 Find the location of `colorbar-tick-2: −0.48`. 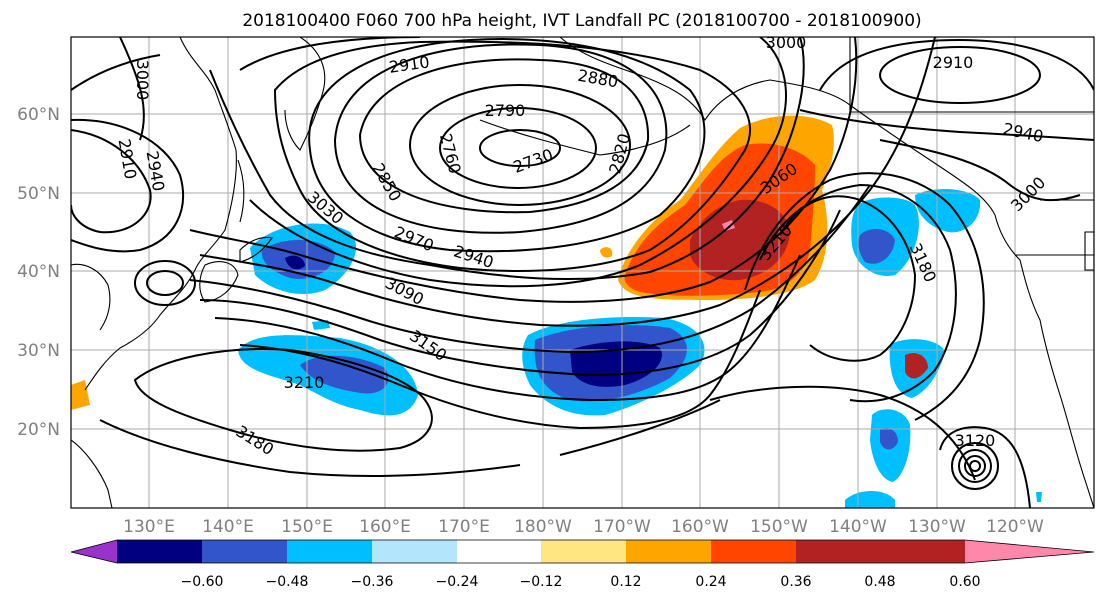

colorbar-tick-2: −0.48 is located at coordinates (287, 582).